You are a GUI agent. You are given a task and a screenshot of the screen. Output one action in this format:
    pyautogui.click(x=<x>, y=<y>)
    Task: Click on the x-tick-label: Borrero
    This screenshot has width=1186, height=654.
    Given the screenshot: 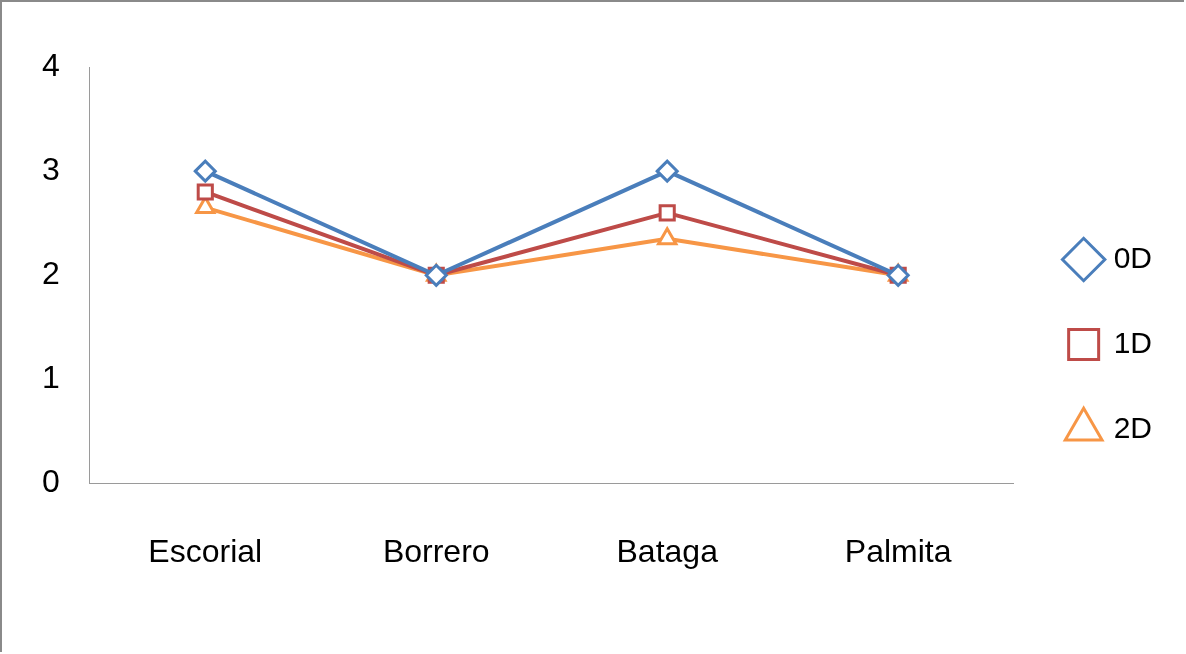 What is the action you would take?
    pyautogui.click(x=436, y=550)
    